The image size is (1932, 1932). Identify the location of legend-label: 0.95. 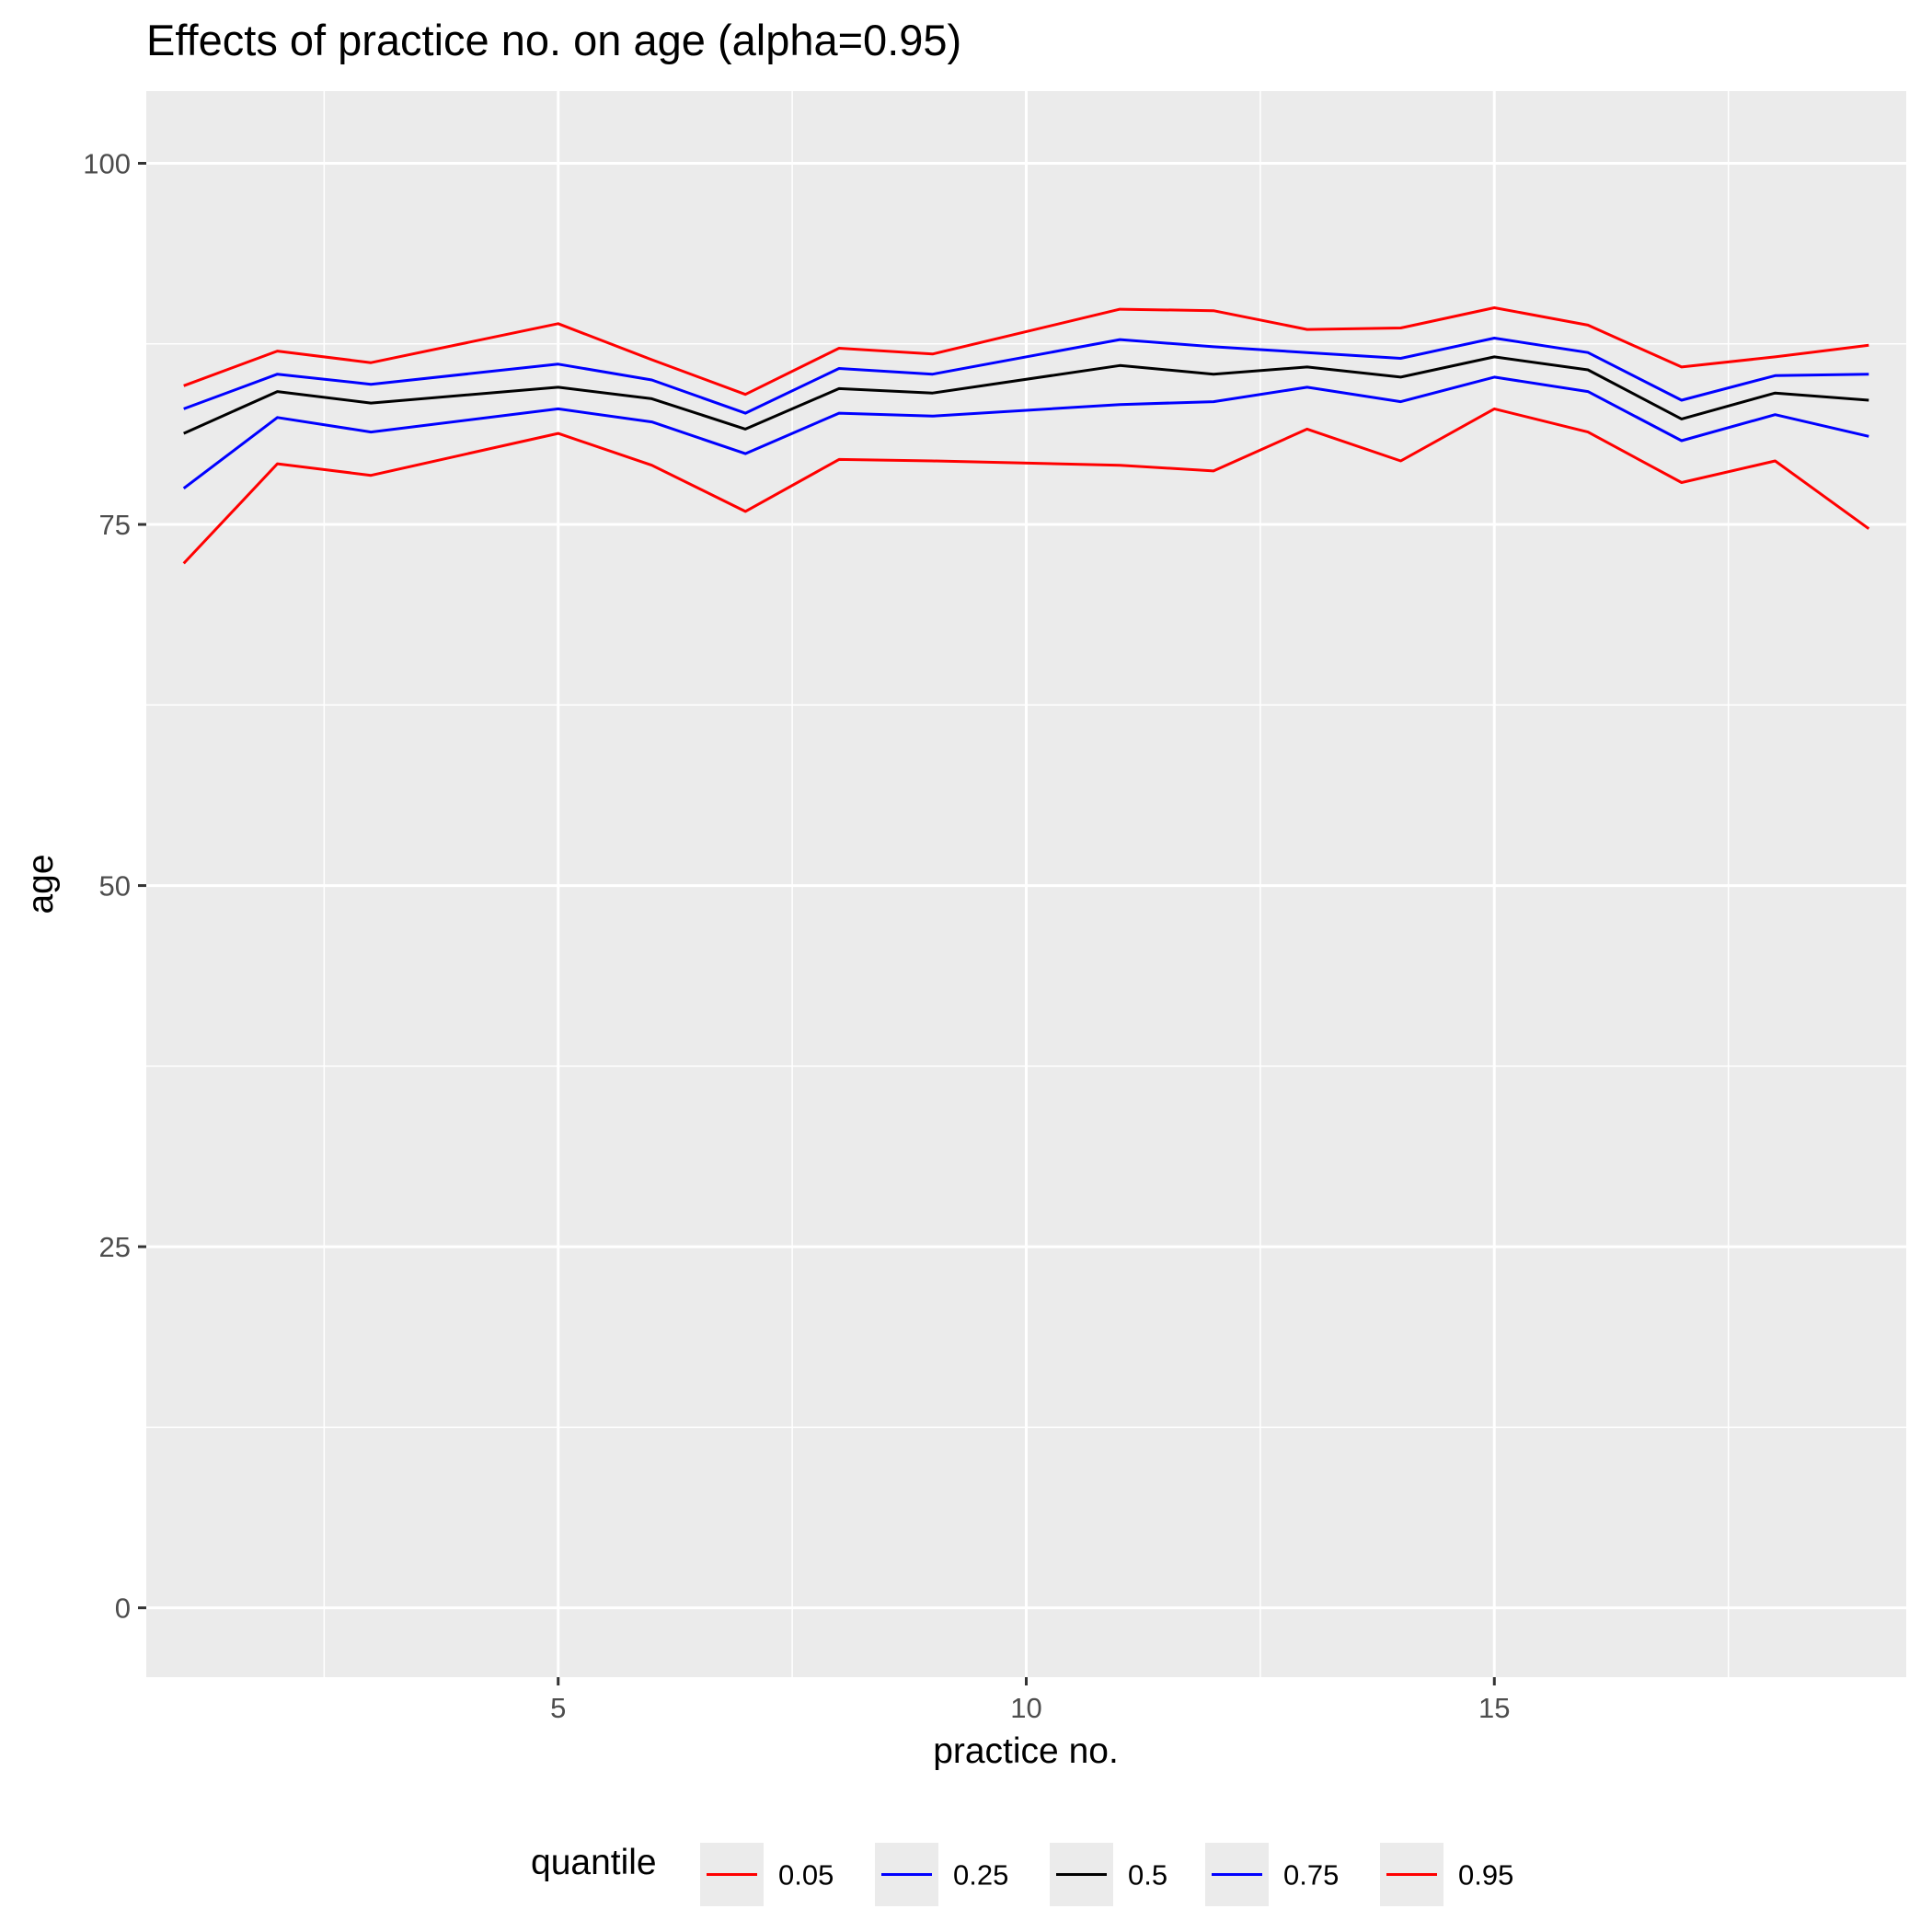
(1485, 1875).